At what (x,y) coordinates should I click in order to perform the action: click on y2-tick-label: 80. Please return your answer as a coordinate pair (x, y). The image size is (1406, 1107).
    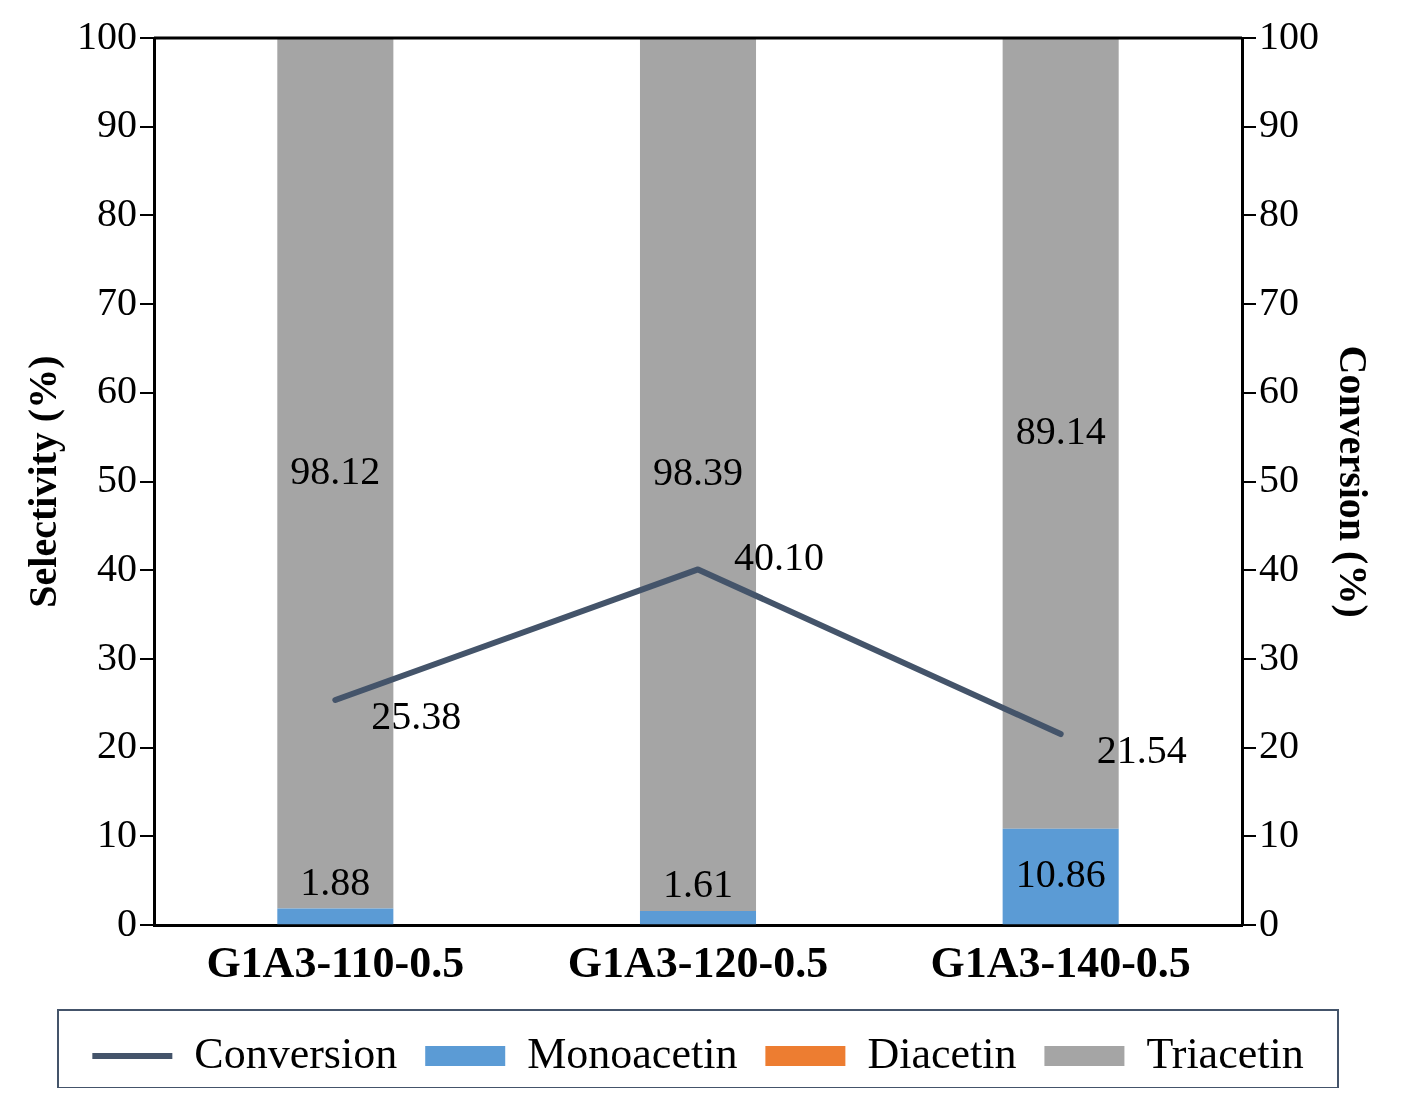
    Looking at the image, I should click on (1279, 212).